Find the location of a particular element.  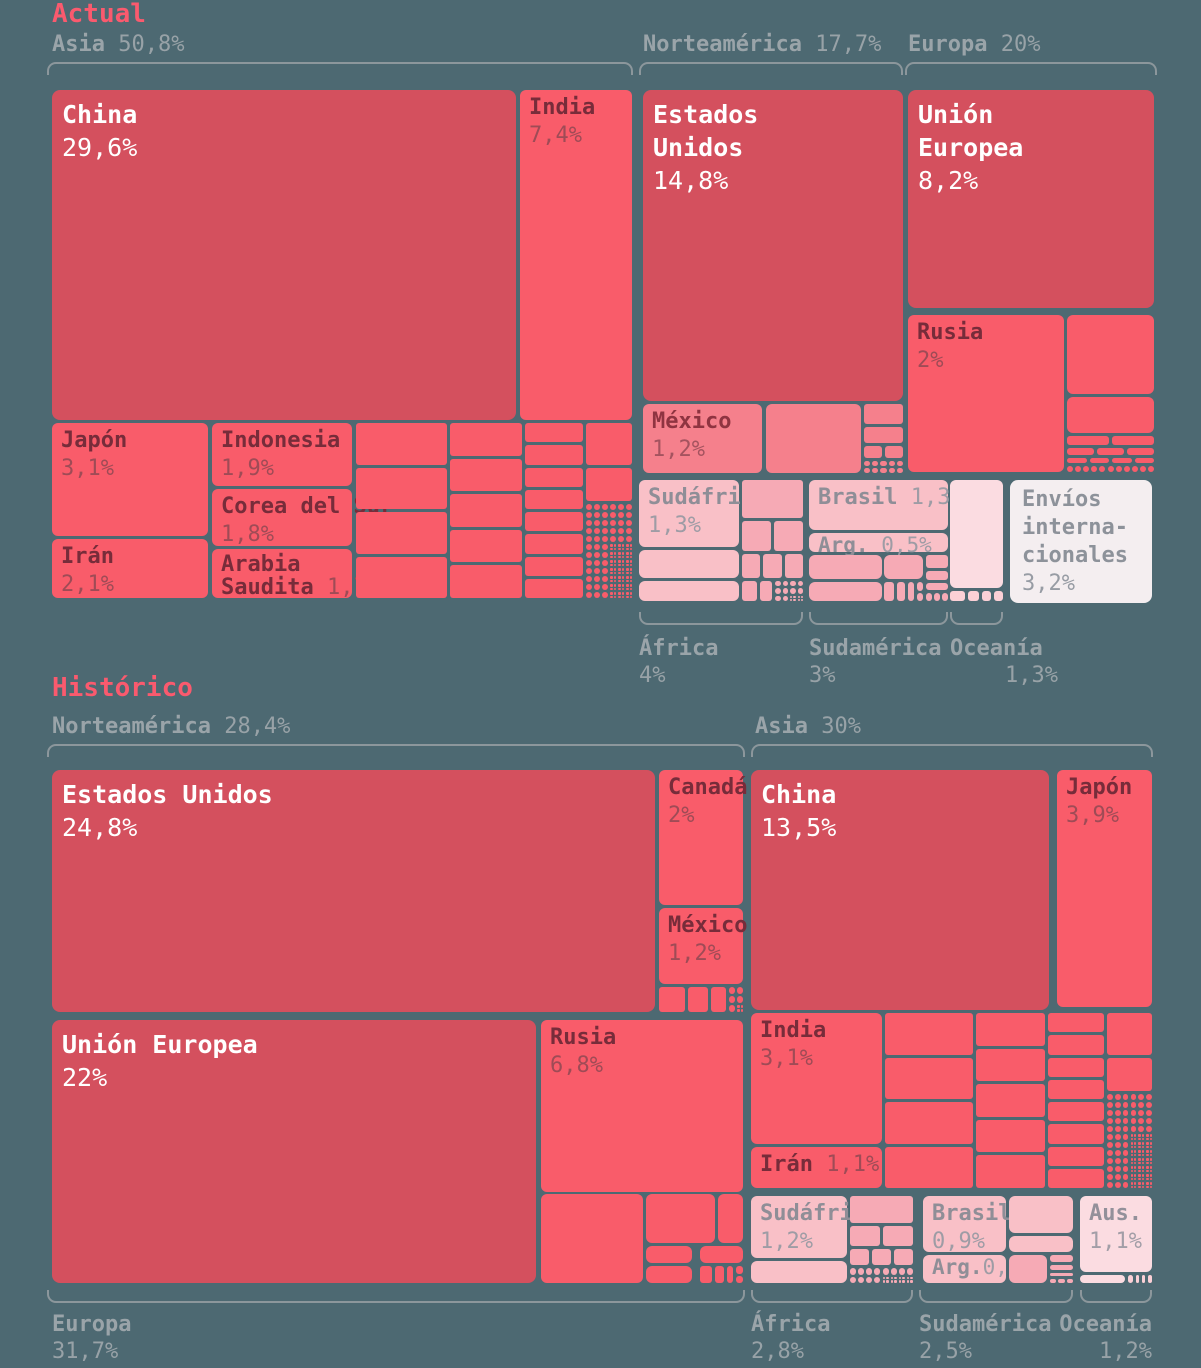

label-line: 24,8% is located at coordinates (100, 827).